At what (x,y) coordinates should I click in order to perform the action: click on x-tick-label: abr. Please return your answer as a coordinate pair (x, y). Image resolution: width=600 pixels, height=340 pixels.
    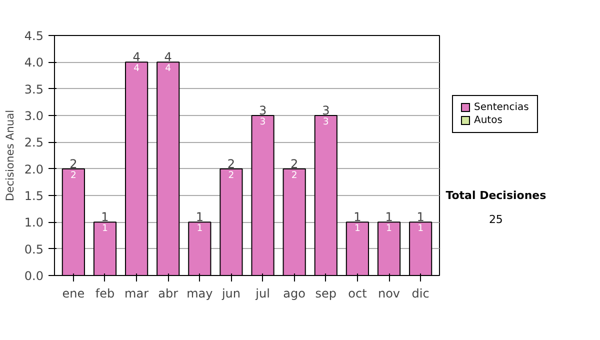
    Looking at the image, I should click on (168, 293).